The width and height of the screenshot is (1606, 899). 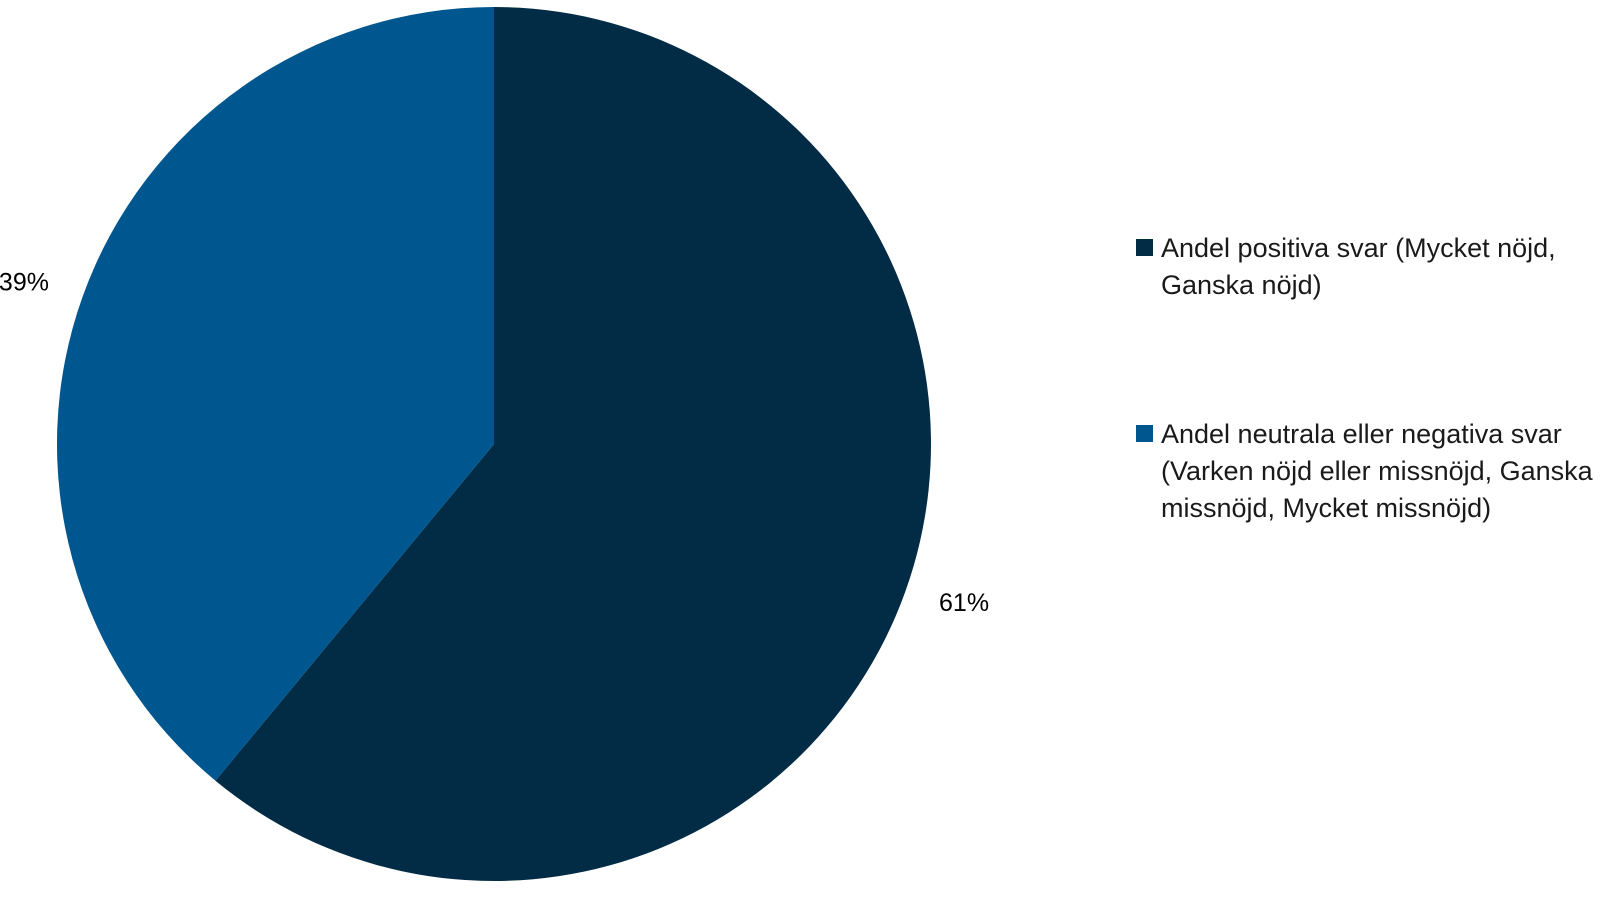 What do you see at coordinates (1144, 433) in the screenshot?
I see `legend-swatch-neutral-negative` at bounding box center [1144, 433].